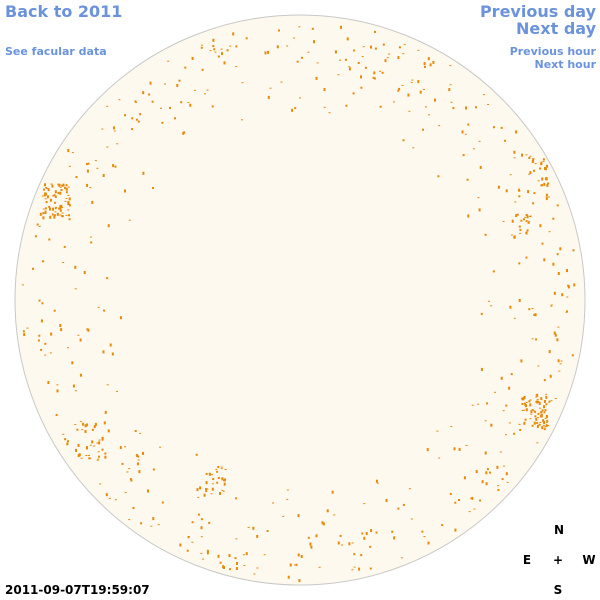 Image resolution: width=600 pixels, height=600 pixels. Describe the element at coordinates (556, 28) in the screenshot. I see `next-day-link: Next day` at that location.